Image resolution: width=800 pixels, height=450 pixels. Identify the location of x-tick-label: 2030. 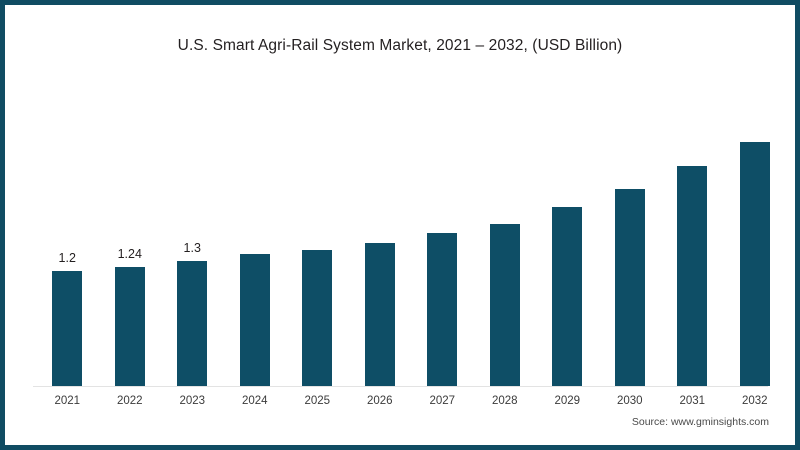
(629, 401).